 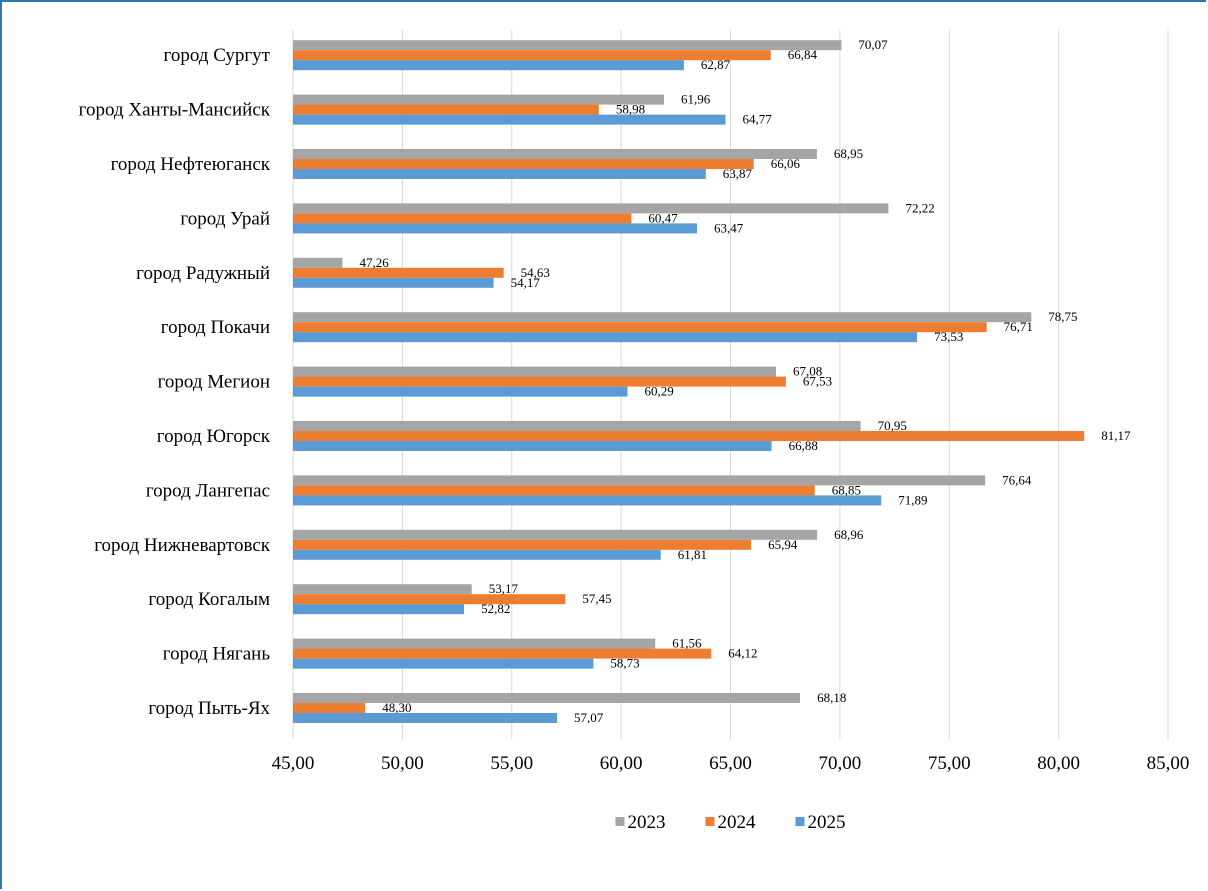 What do you see at coordinates (949, 763) in the screenshot?
I see `x-tick-label: 75,00` at bounding box center [949, 763].